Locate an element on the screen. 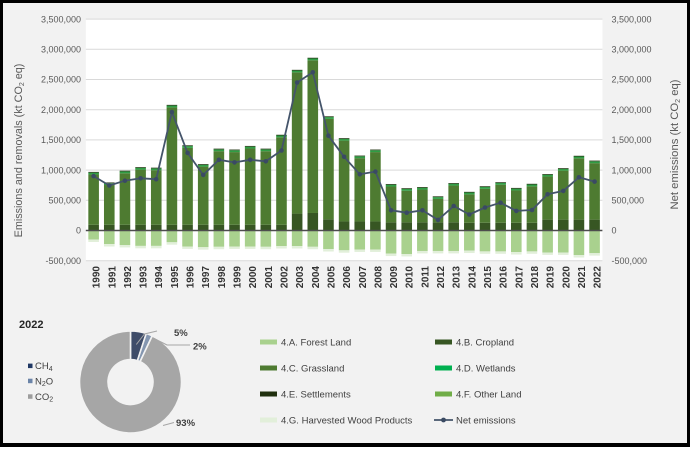 This screenshot has height=452, width=690. svg-text: 2010 is located at coordinates (410, 277).